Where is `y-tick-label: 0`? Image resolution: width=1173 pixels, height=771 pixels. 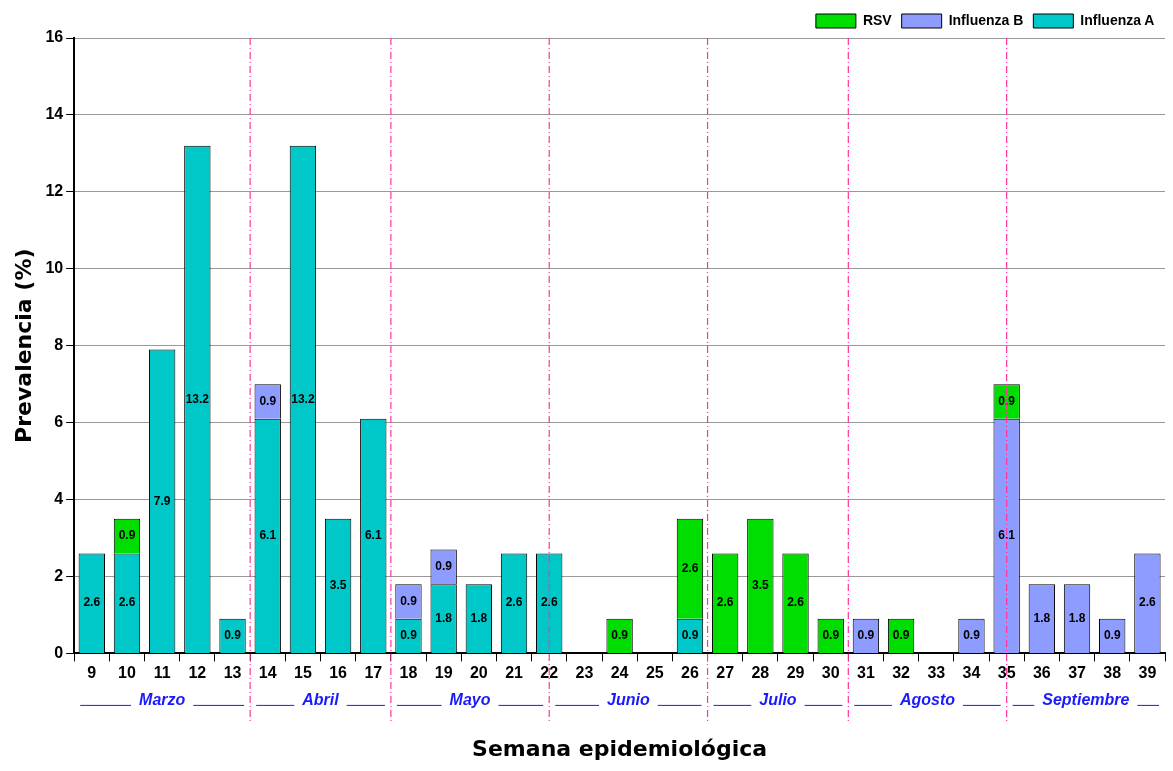
y-tick-label: 0 is located at coordinates (59, 652).